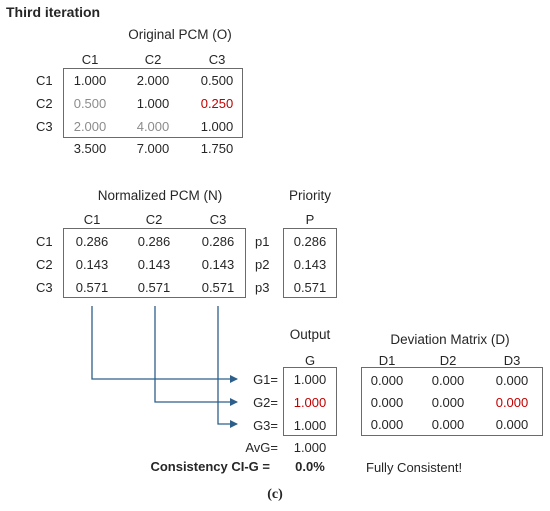 The width and height of the screenshot is (550, 511). Describe the element at coordinates (217, 59) in the screenshot. I see `original-col-header: C3` at that location.